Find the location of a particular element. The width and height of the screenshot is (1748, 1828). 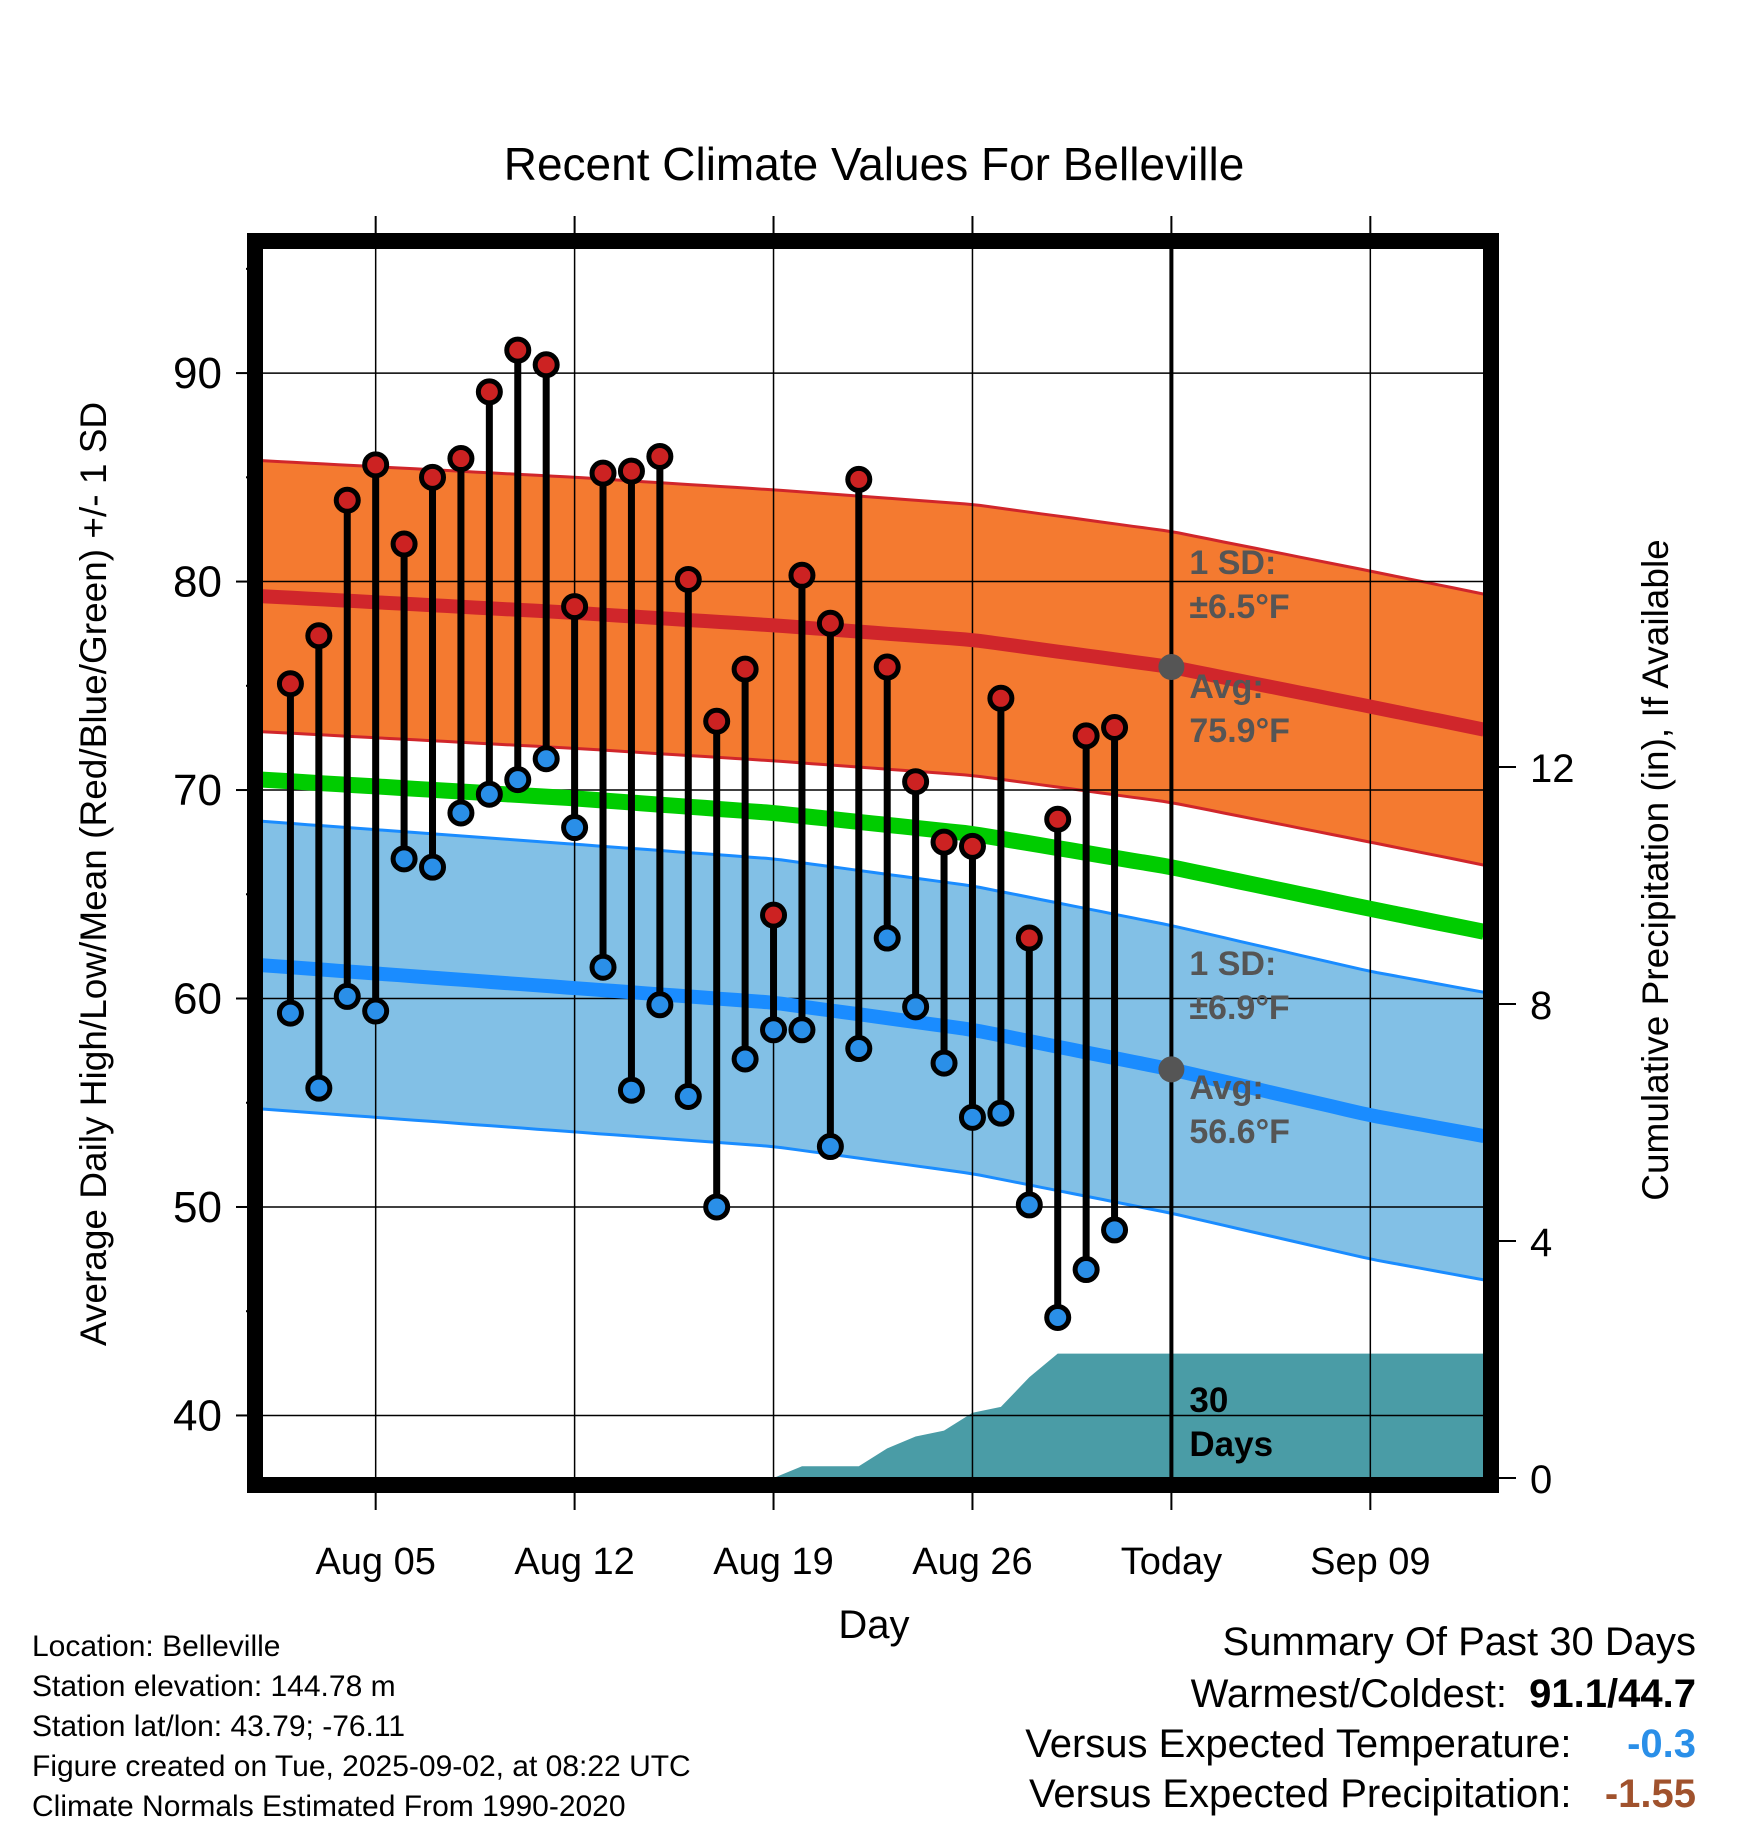

y-tick-label: 40 is located at coordinates (197, 1415).